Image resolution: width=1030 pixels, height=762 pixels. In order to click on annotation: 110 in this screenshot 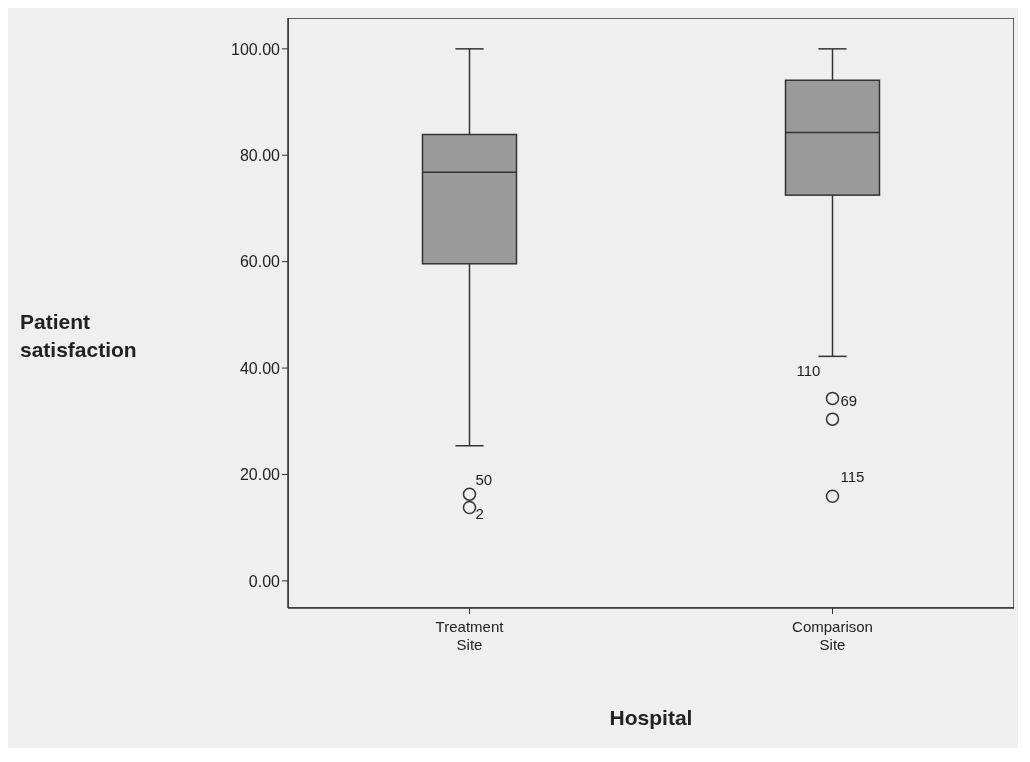, I will do `click(808, 371)`.